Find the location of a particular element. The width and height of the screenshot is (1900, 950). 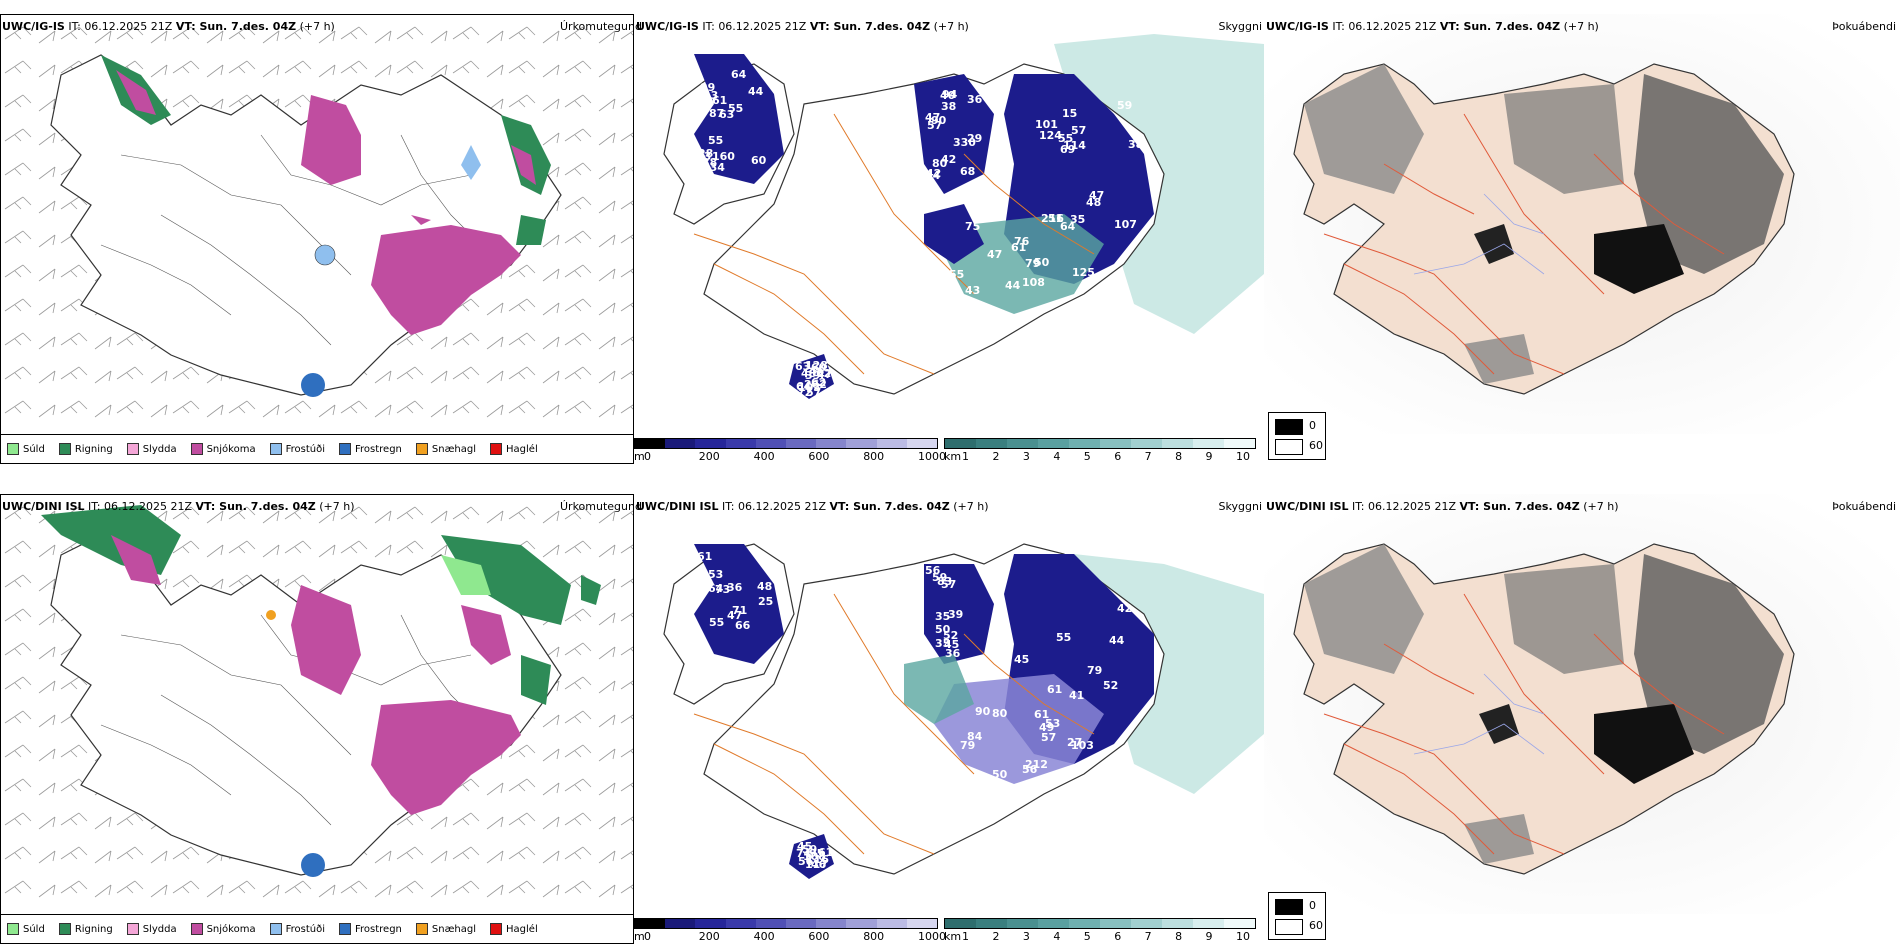

cloud-height-label: 71 is located at coordinates (739, 610).